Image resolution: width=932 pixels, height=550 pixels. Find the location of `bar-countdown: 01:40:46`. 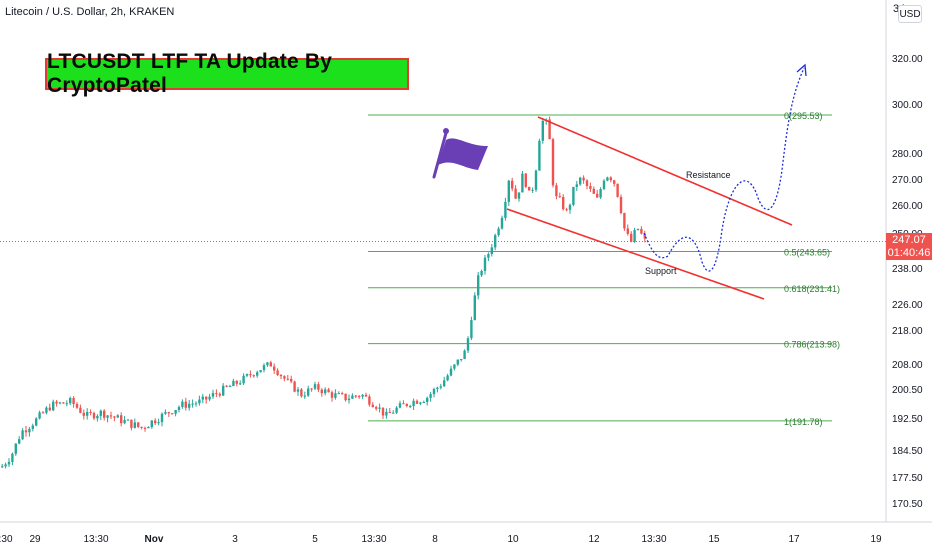

bar-countdown: 01:40:46 is located at coordinates (909, 252).